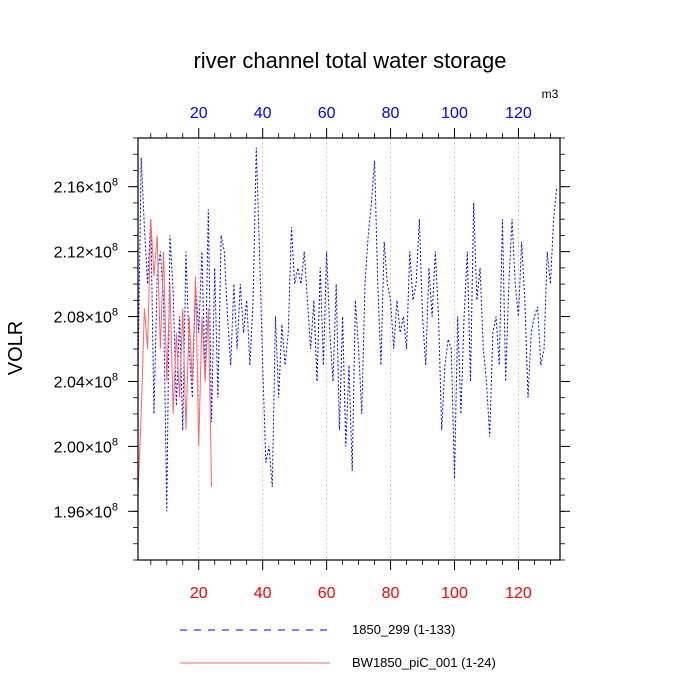 This screenshot has height=700, width=700. What do you see at coordinates (327, 113) in the screenshot?
I see `x-tick-label-top: 60` at bounding box center [327, 113].